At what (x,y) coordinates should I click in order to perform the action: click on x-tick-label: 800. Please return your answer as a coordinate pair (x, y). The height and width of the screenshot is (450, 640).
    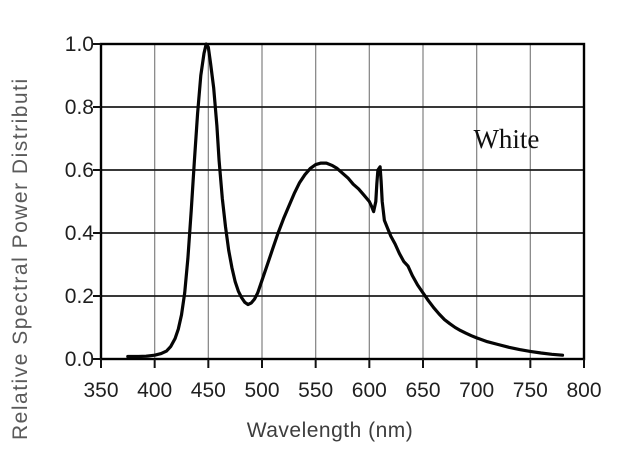
    Looking at the image, I should click on (583, 390).